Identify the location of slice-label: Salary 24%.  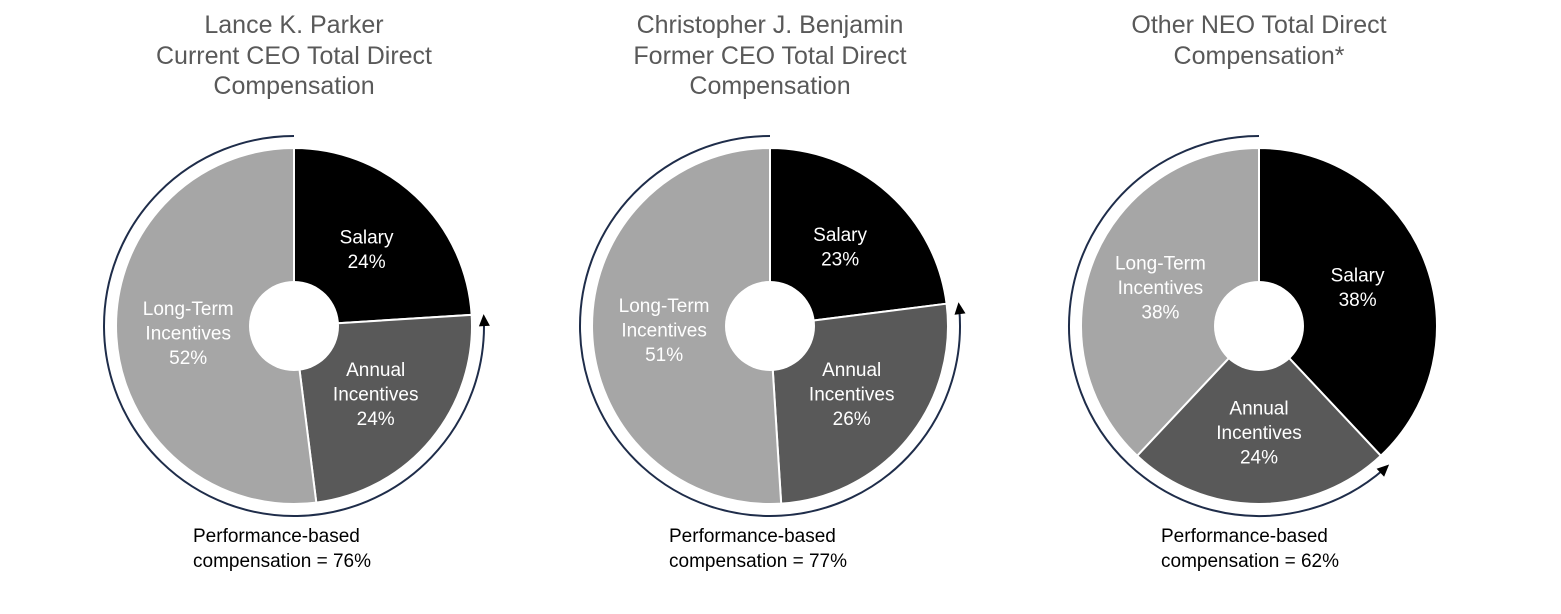
(367, 251).